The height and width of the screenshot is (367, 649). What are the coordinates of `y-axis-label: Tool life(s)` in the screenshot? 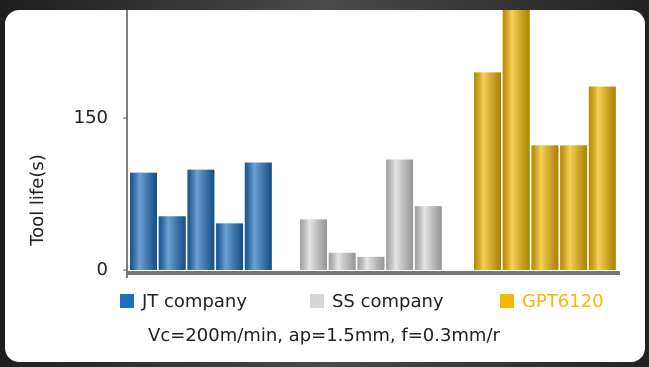 It's located at (37, 200).